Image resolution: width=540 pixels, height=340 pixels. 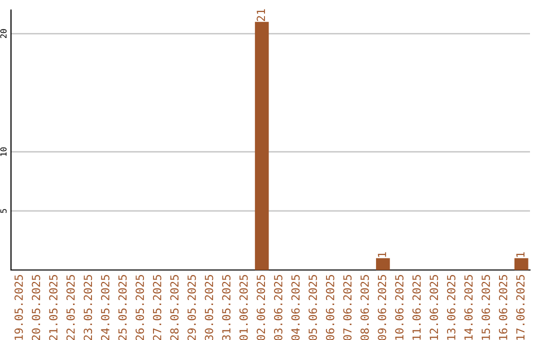 What do you see at coordinates (3, 211) in the screenshot?
I see `y-tick-label: 5` at bounding box center [3, 211].